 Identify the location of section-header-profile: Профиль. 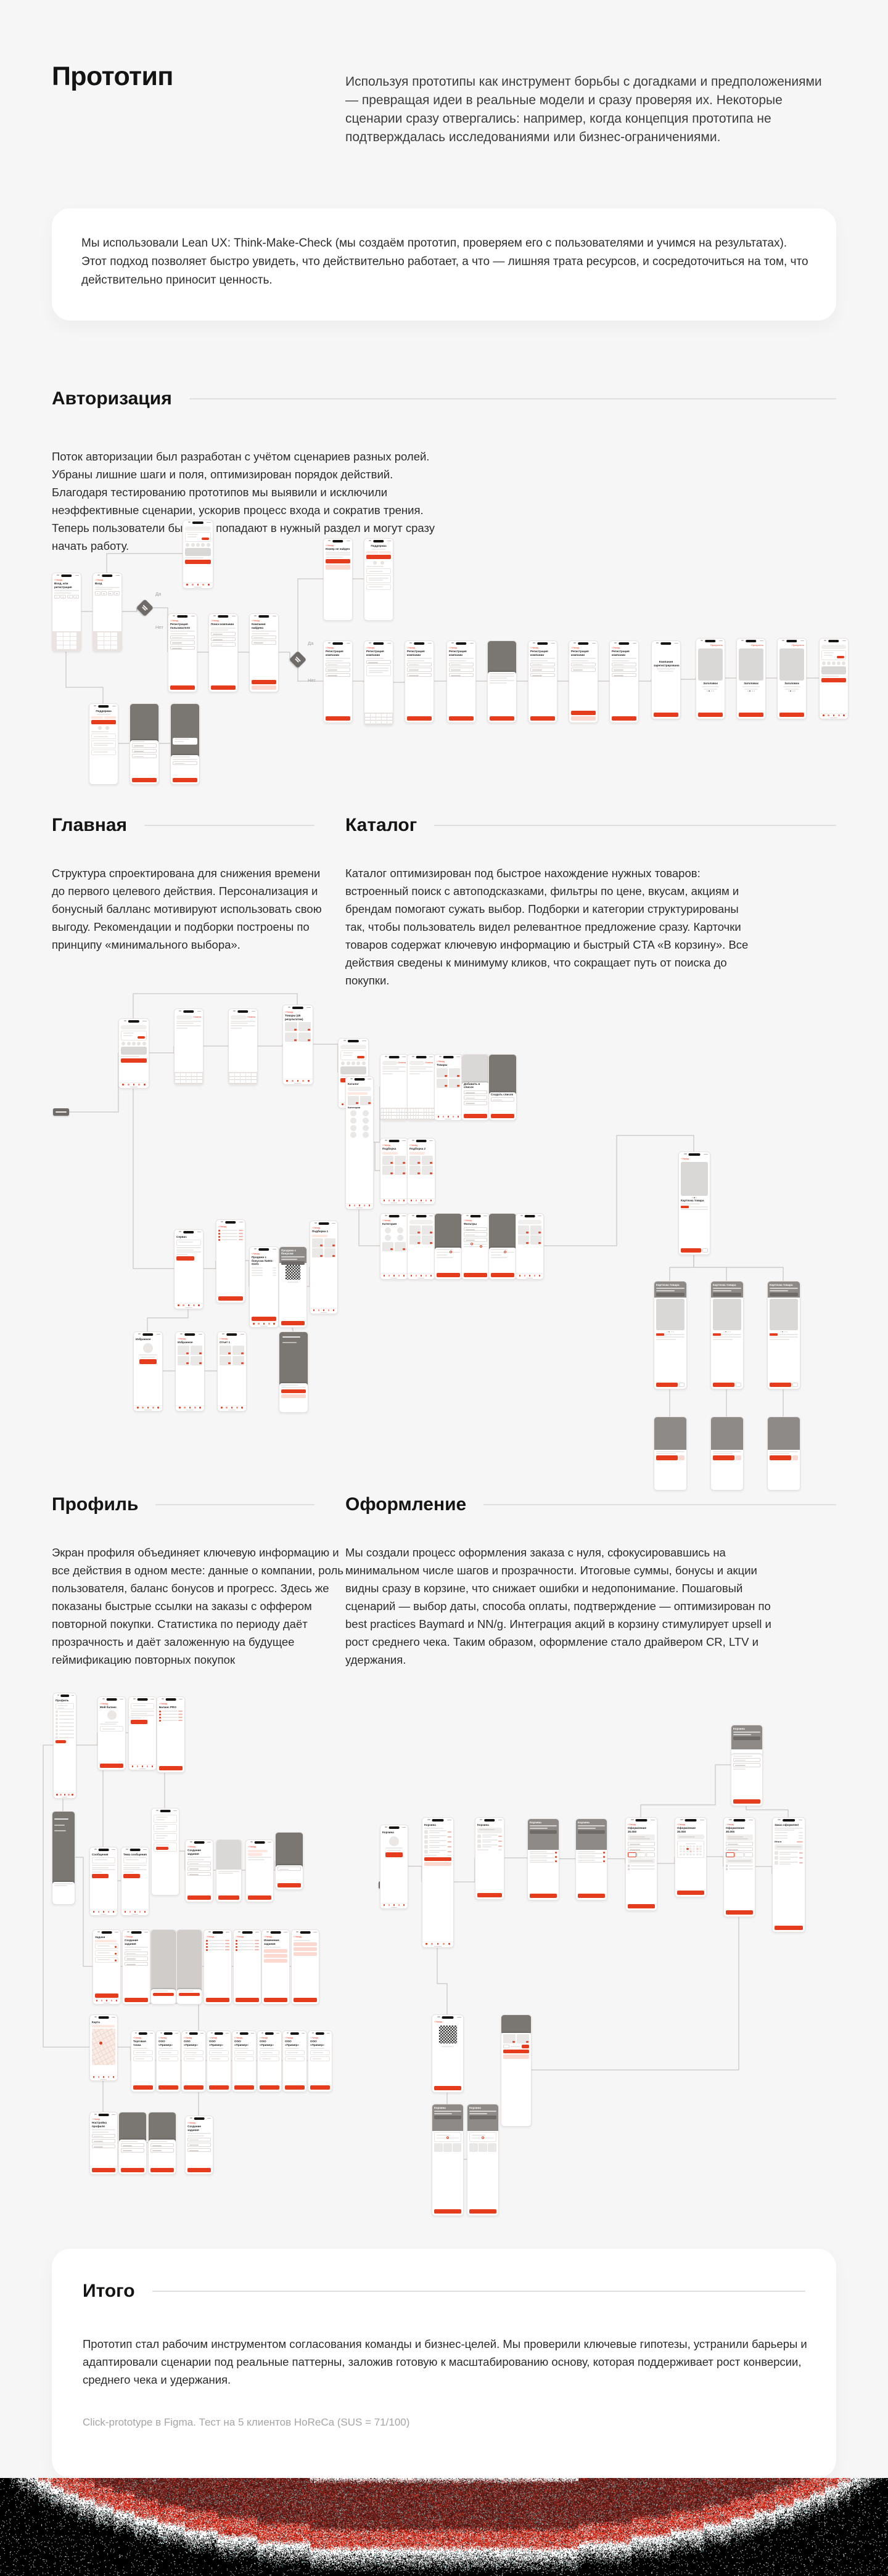
(183, 1504).